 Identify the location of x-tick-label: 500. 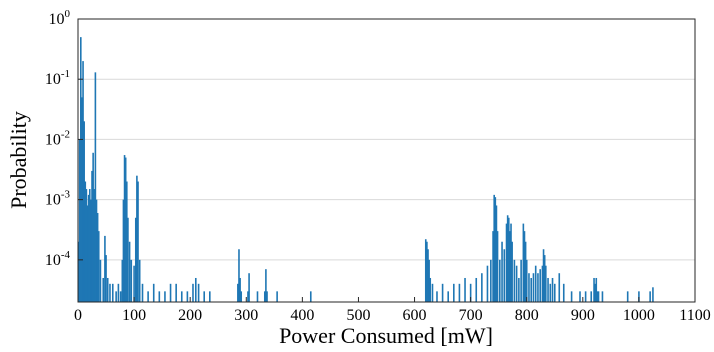
(358, 315).